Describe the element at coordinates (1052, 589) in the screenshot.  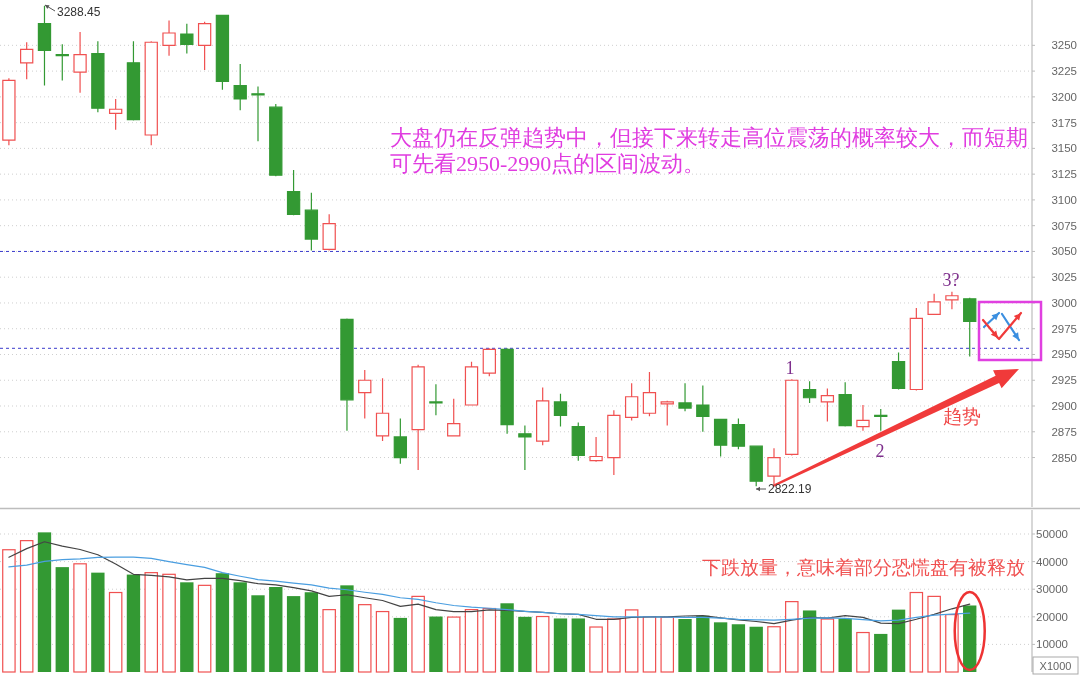
I see `y-tick-label: 30000` at that location.